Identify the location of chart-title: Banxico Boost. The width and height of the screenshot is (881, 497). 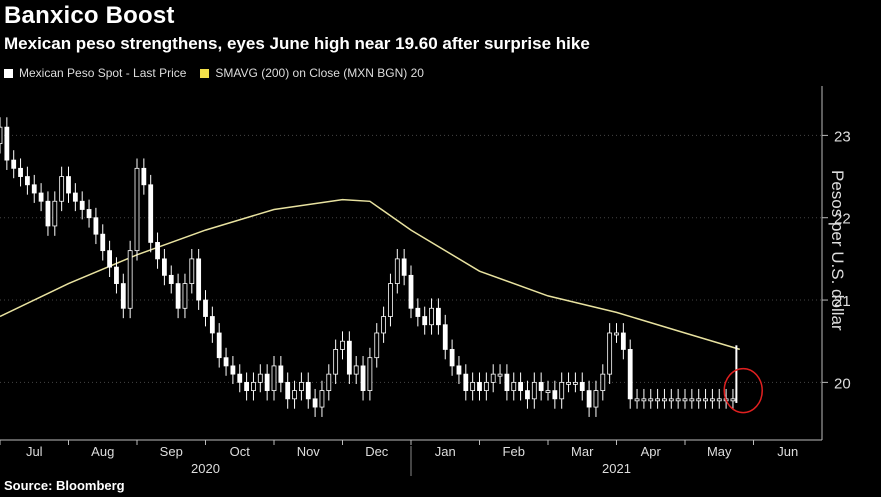
(89, 15).